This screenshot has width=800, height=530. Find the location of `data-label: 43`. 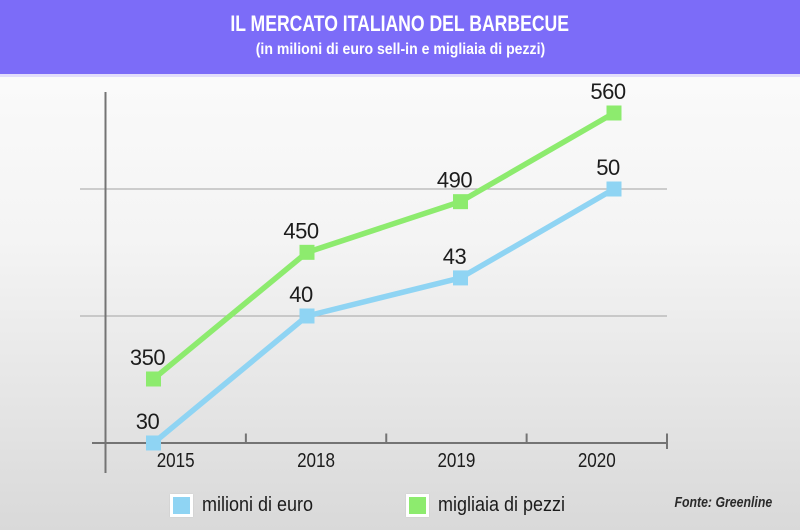

data-label: 43 is located at coordinates (455, 256).